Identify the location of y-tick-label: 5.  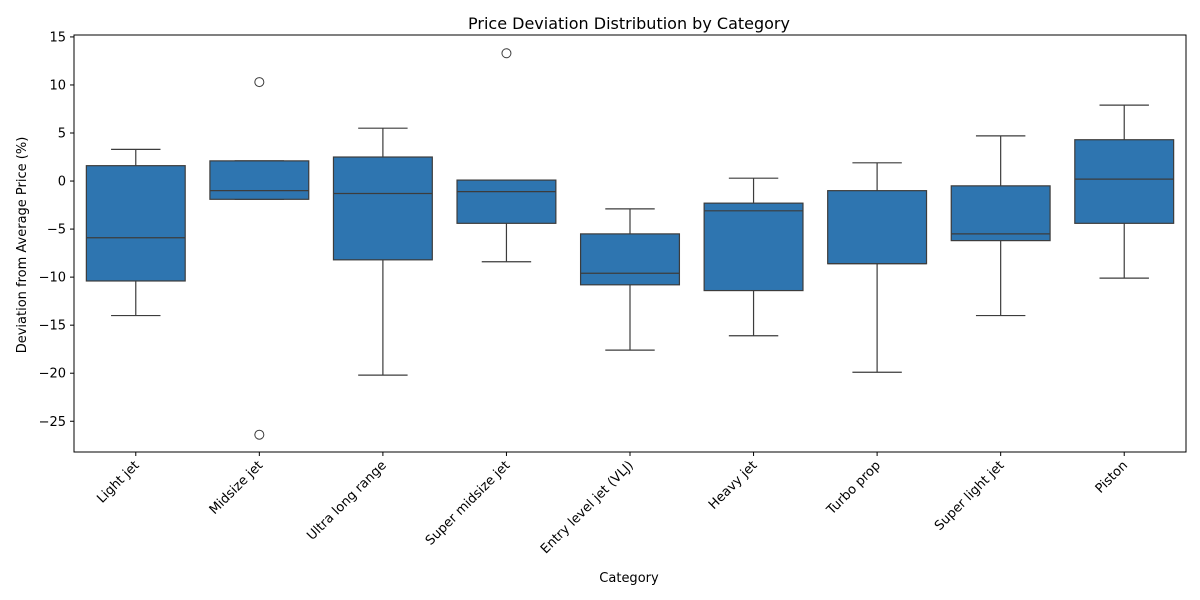
(62, 134).